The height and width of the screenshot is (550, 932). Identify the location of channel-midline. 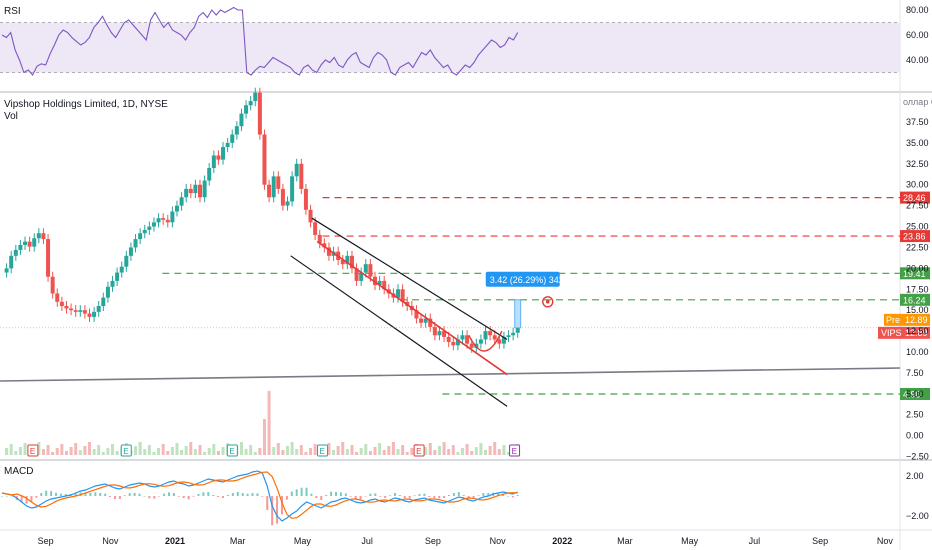
(412, 308).